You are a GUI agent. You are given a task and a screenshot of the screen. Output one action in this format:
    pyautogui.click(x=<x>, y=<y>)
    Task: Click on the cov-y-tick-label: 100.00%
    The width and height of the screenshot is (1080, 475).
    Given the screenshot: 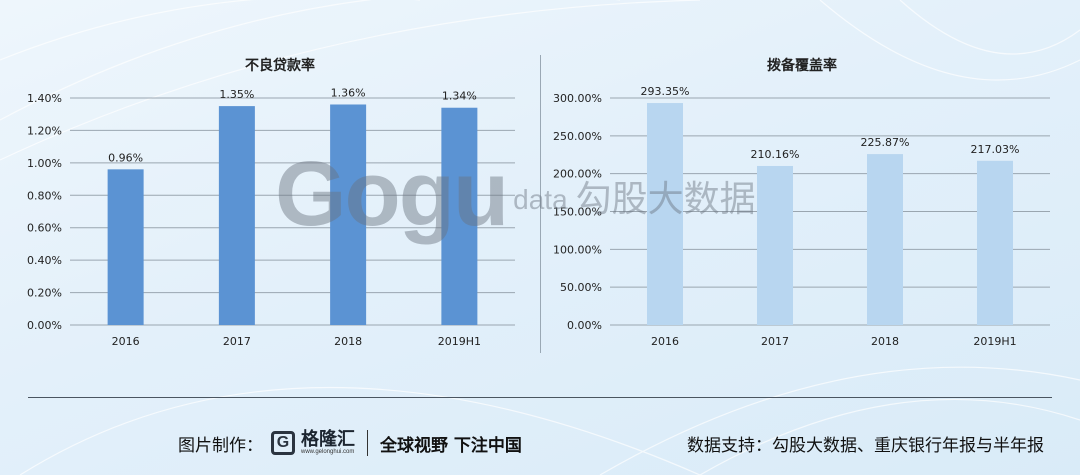 What is the action you would take?
    pyautogui.click(x=577, y=249)
    